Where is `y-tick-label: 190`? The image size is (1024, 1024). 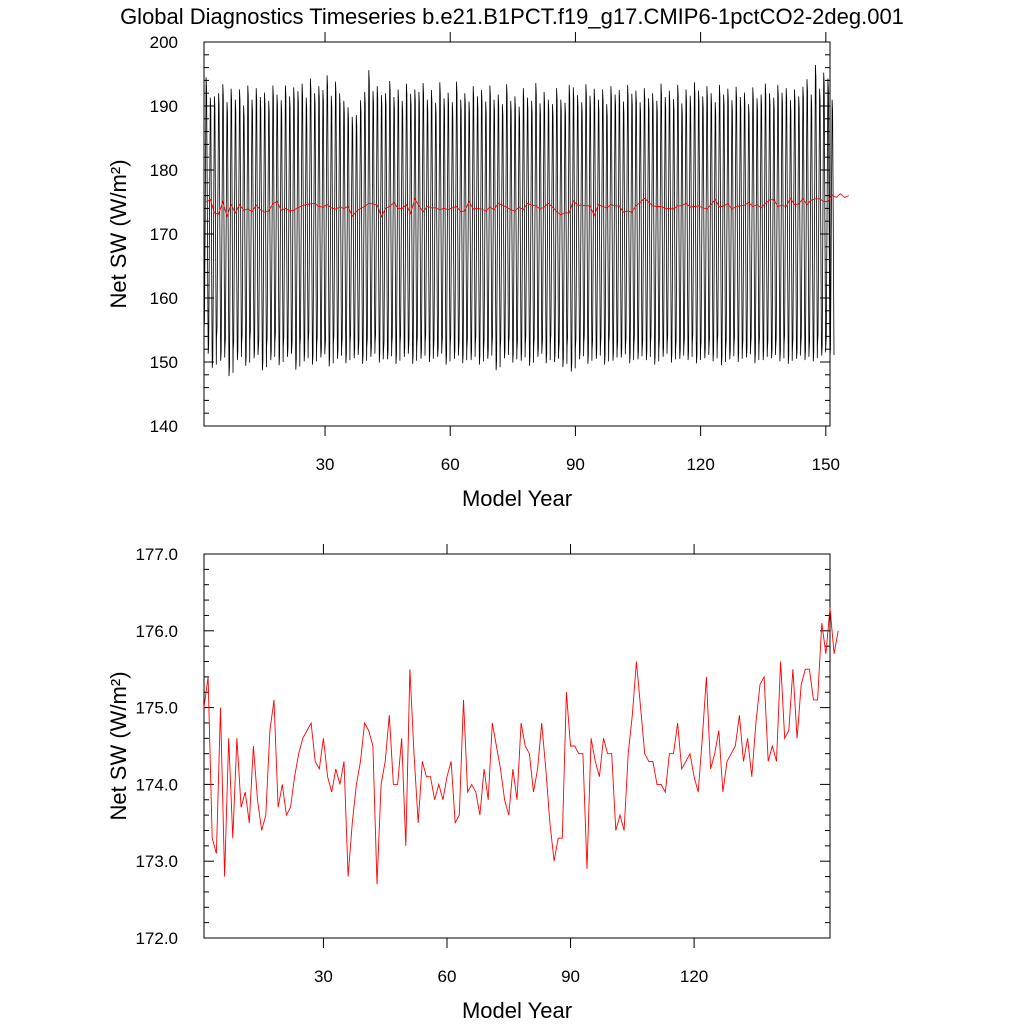
y-tick-label: 190 is located at coordinates (164, 106).